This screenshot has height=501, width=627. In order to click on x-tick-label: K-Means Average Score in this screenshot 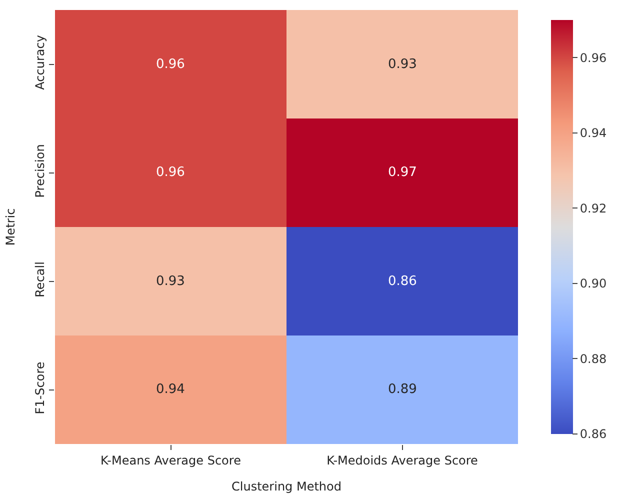, I will do `click(170, 460)`.